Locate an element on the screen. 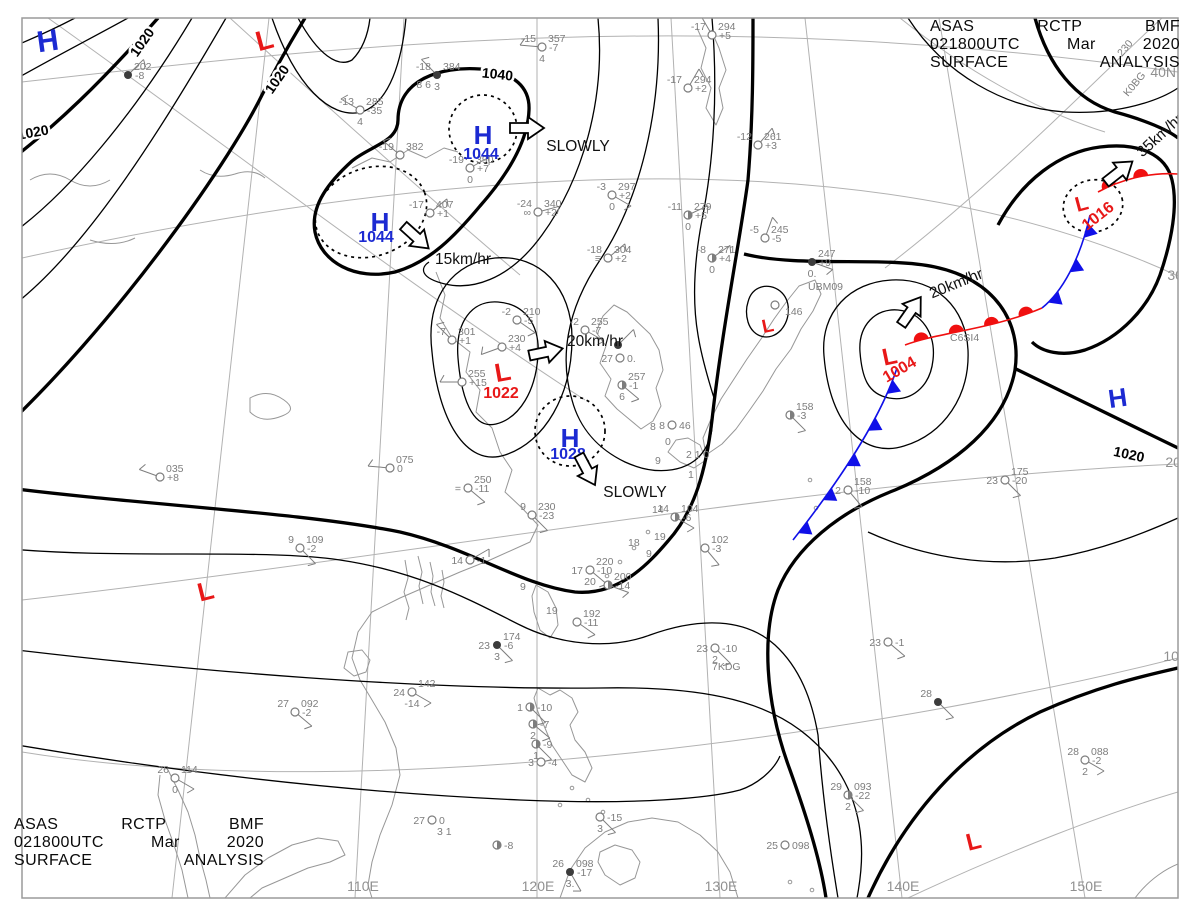  fronts is located at coordinates (985, 354).